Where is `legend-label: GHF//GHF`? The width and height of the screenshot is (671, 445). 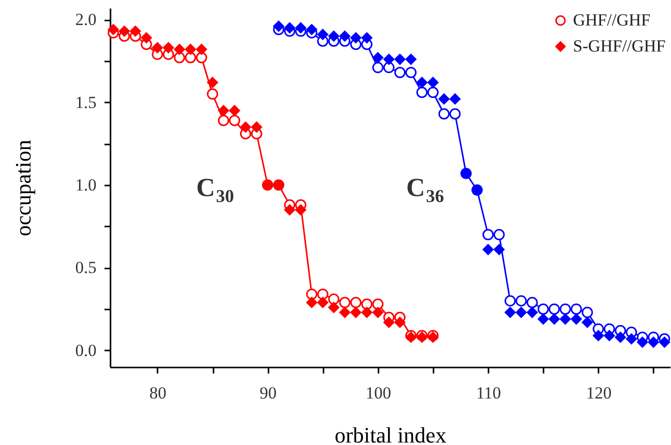 legend-label: GHF//GHF is located at coordinates (611, 20).